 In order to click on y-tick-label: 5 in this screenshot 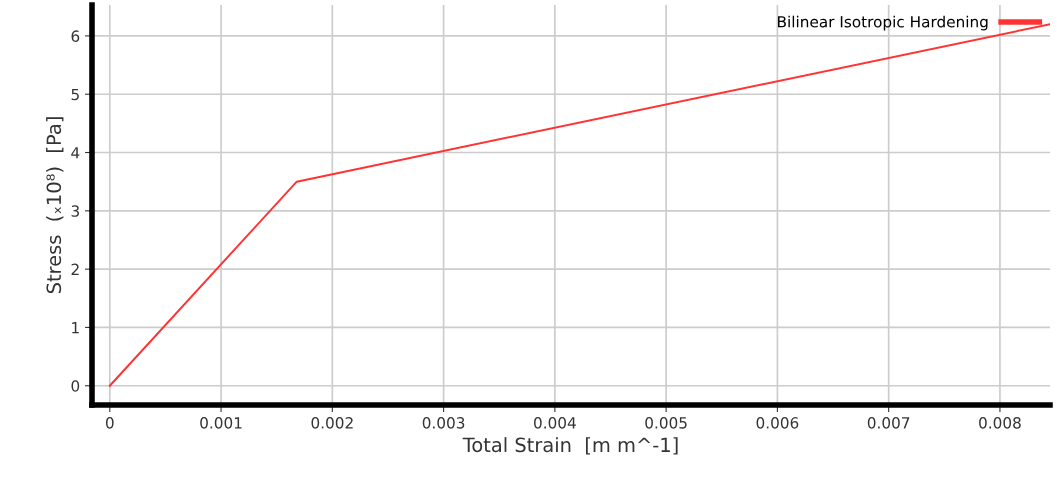, I will do `click(75, 94)`.